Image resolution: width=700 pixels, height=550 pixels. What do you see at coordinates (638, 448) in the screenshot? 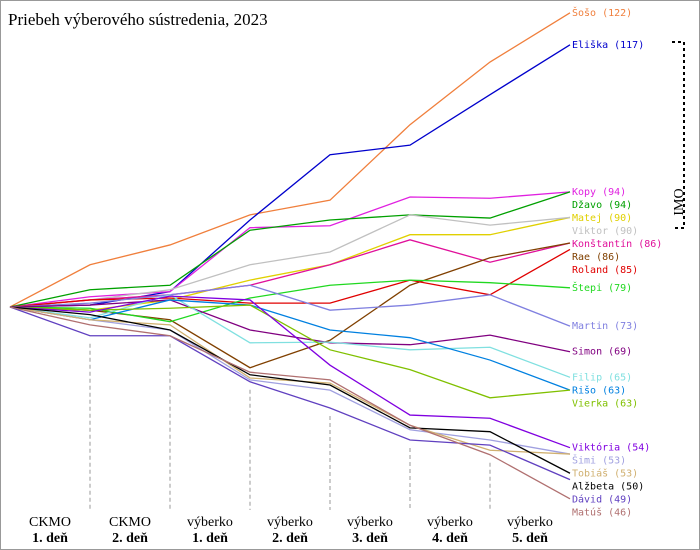
I see `value-label: (54)` at bounding box center [638, 448].